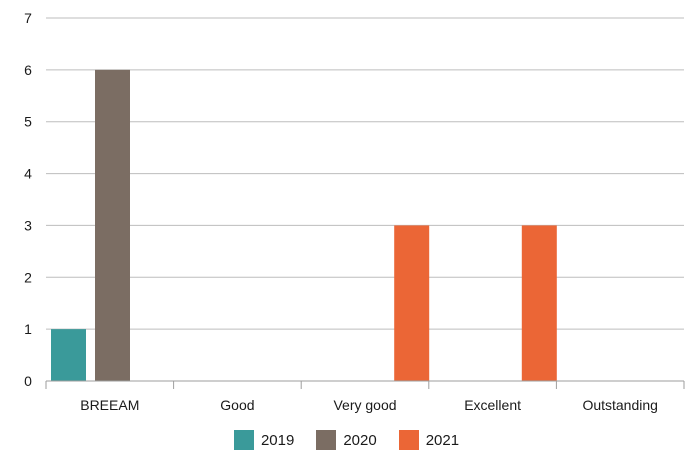  Describe the element at coordinates (539, 303) in the screenshot. I see `bar-2021-excellent` at that location.